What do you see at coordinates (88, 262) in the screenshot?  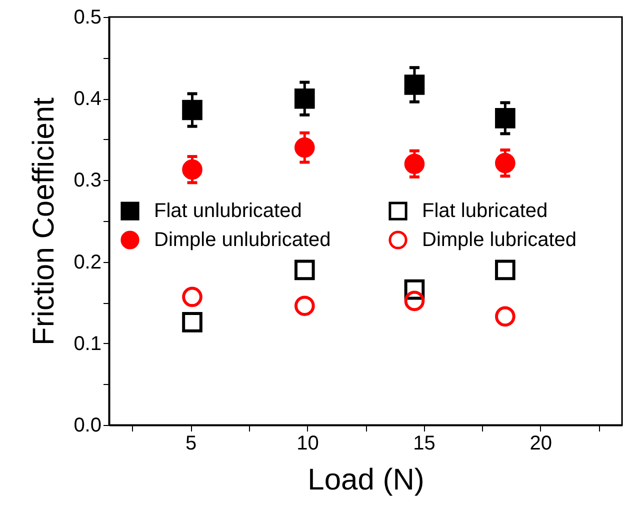 I see `y-tick-label: 0.2` at bounding box center [88, 262].